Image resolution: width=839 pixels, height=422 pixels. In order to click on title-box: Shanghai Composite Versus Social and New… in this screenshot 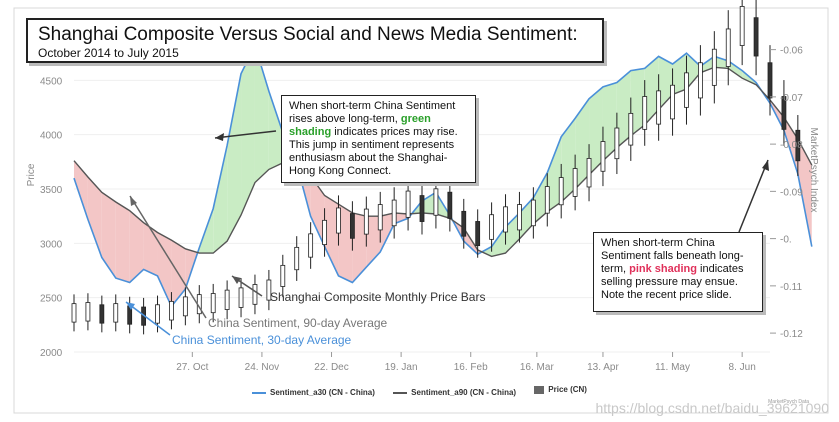, I will do `click(315, 40)`.